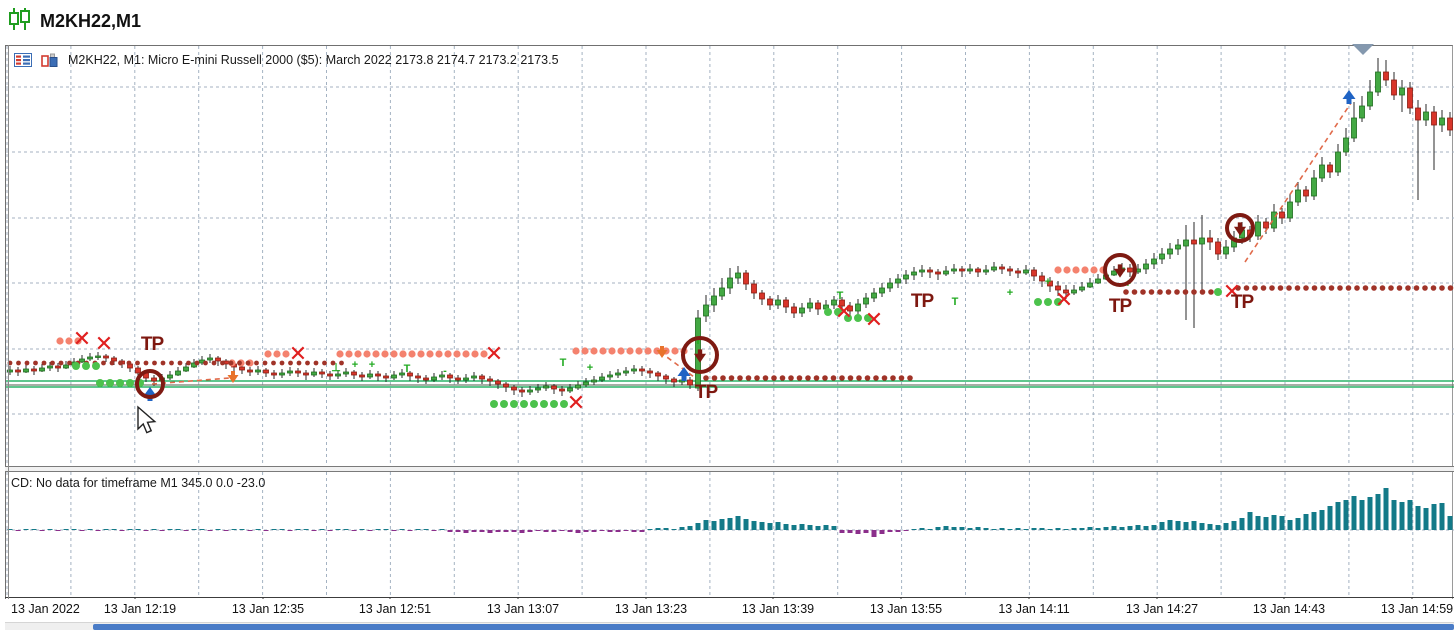 This screenshot has height=630, width=1454. What do you see at coordinates (523, 609) in the screenshot?
I see `time-axis-label: 13 Jan 13:07` at bounding box center [523, 609].